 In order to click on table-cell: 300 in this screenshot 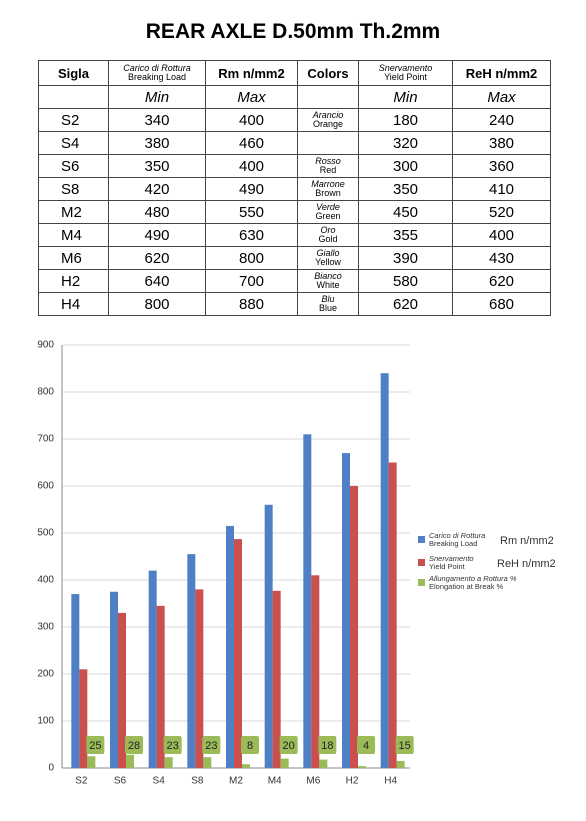, I will do `click(405, 166)`.